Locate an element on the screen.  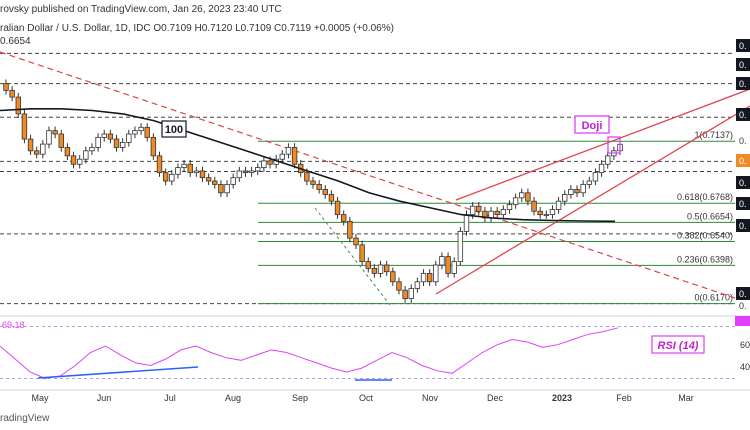
fib-label-5: 0(0.6170) is located at coordinates (713, 298).